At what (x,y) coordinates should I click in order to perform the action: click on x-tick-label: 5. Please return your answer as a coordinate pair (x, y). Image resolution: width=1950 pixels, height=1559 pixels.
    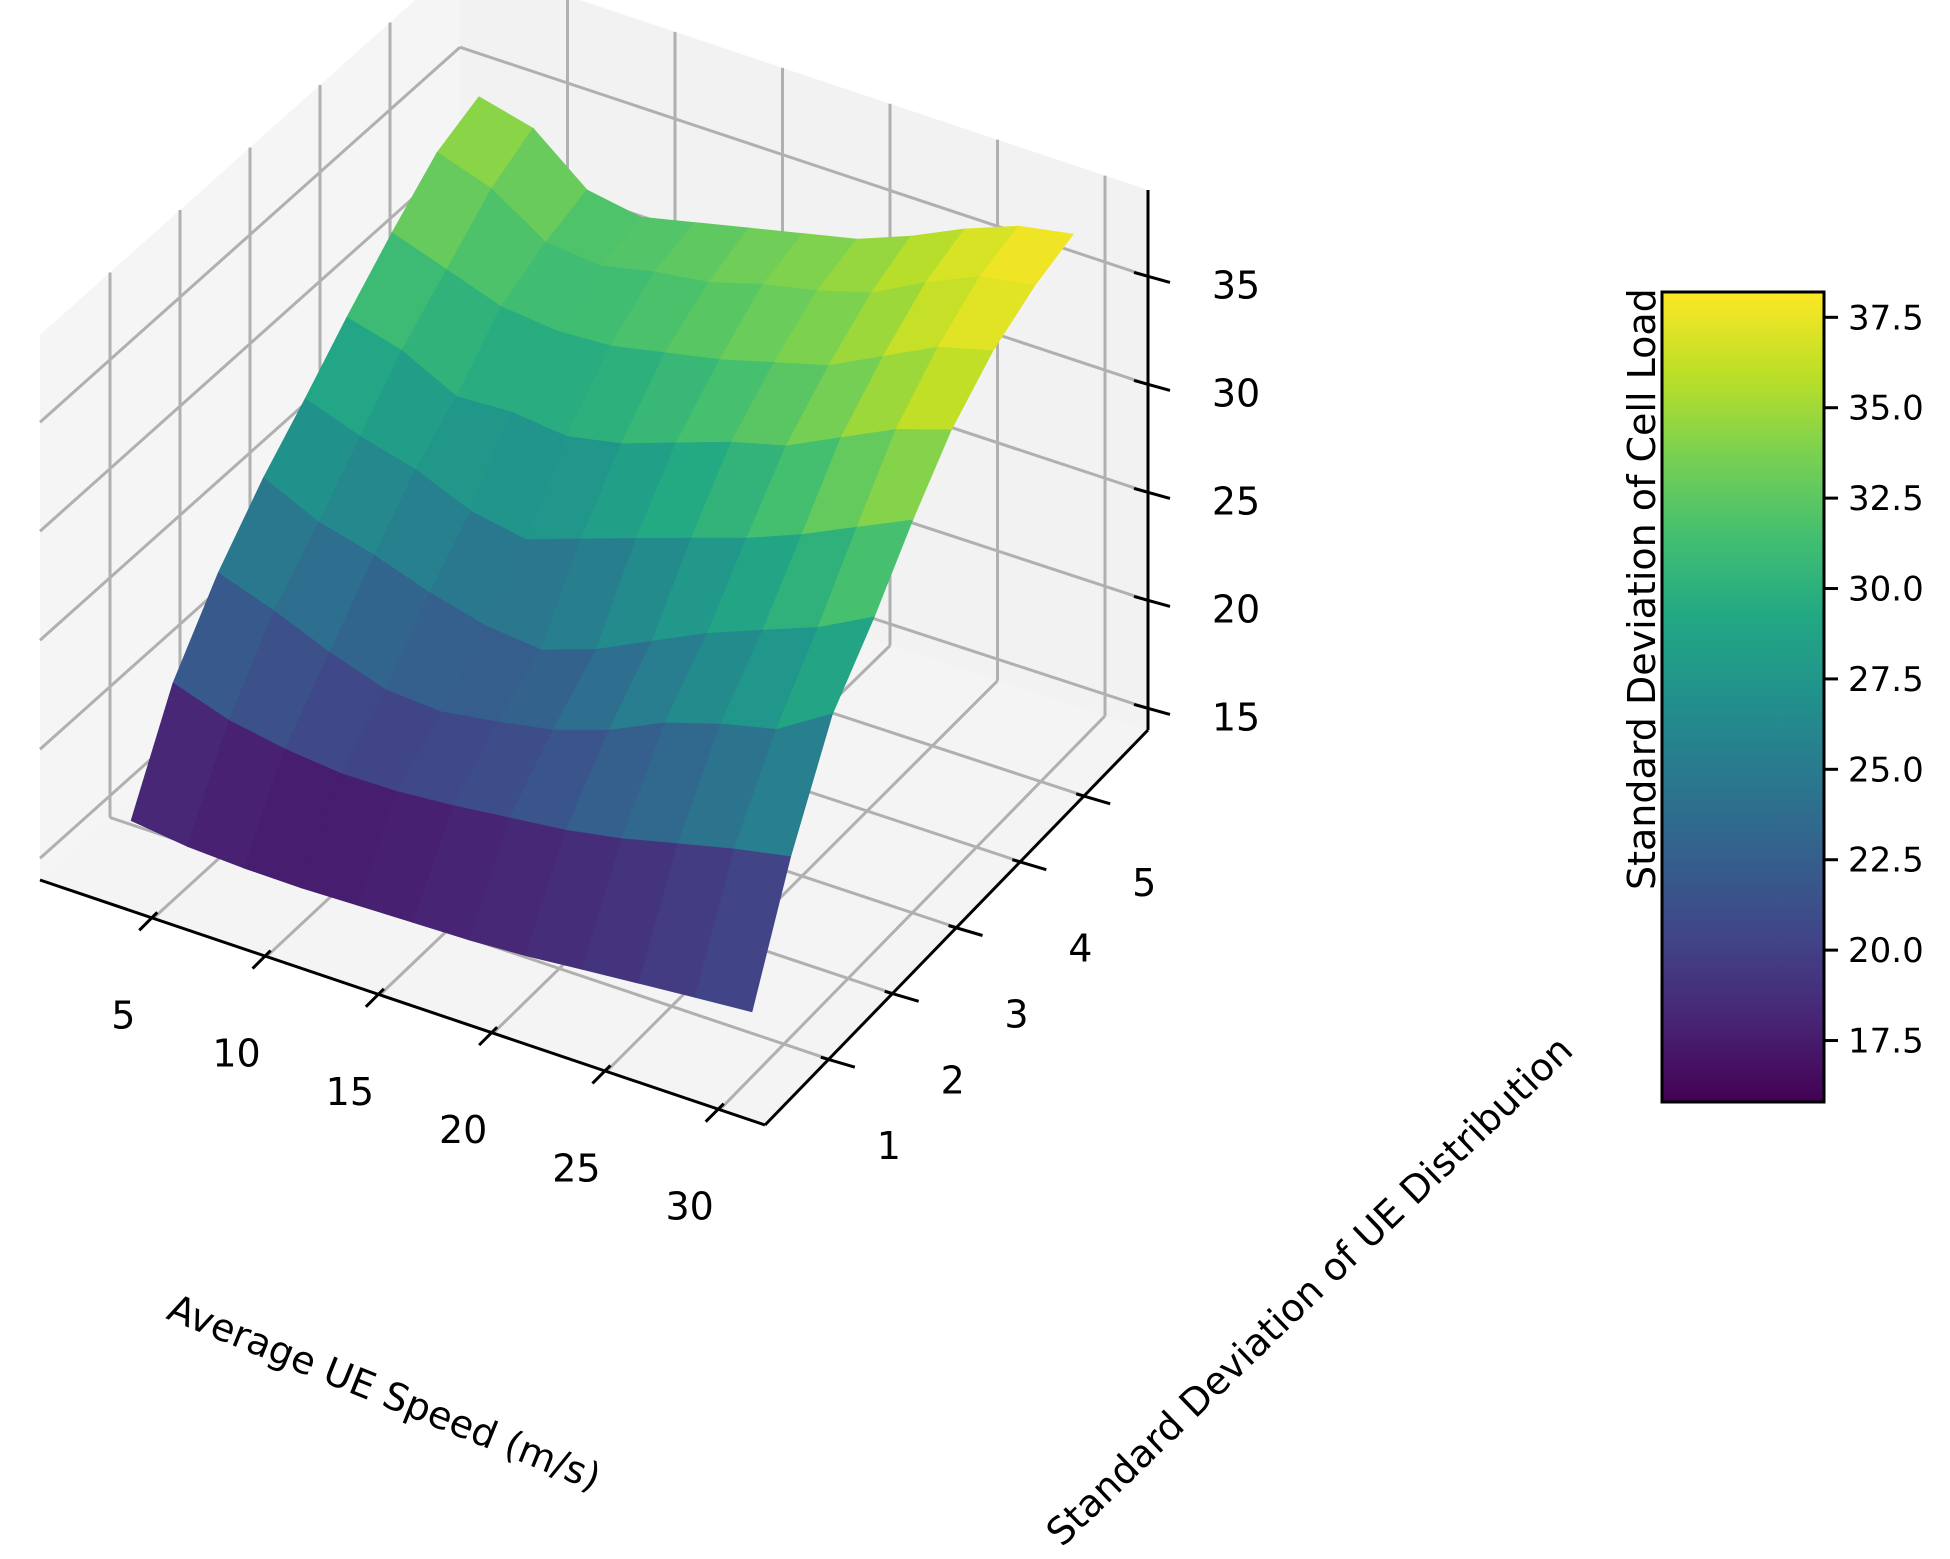
    Looking at the image, I should click on (123, 1015).